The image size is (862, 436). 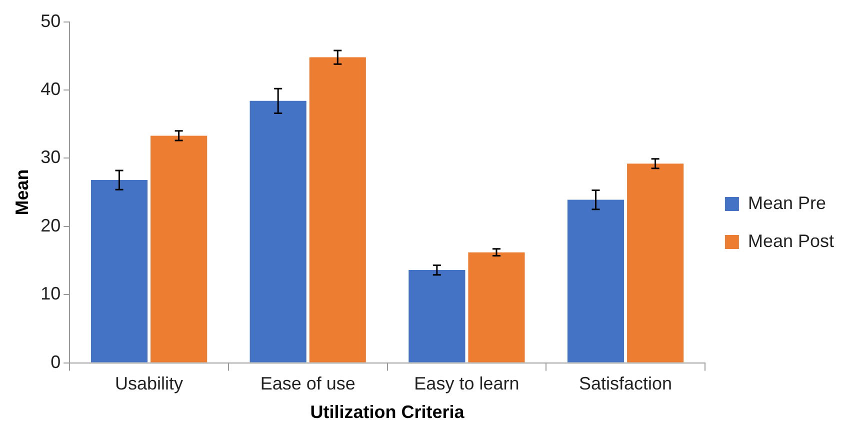 What do you see at coordinates (50, 294) in the screenshot?
I see `y-tick-label: 10` at bounding box center [50, 294].